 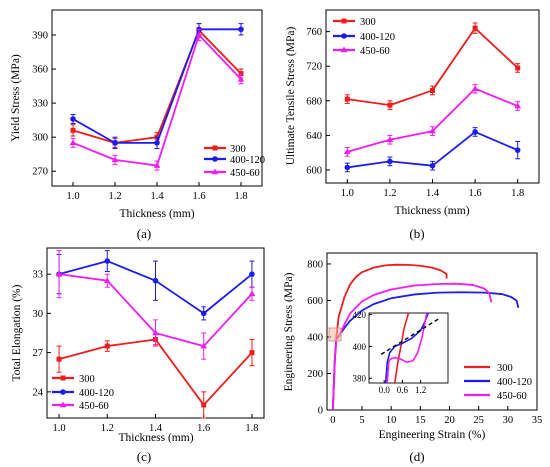 I want to click on y-tick-label: 380, so click(x=360, y=379).